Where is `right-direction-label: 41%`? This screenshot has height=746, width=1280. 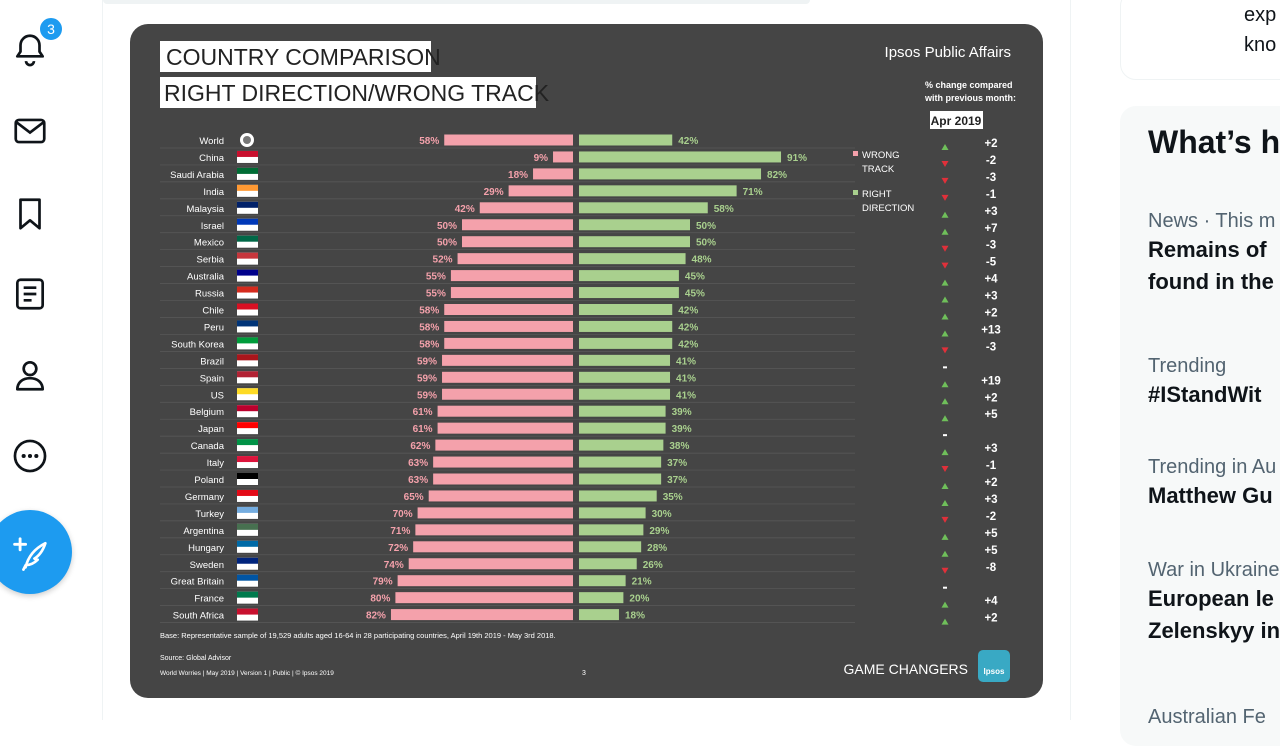 right-direction-label: 41% is located at coordinates (686, 361).